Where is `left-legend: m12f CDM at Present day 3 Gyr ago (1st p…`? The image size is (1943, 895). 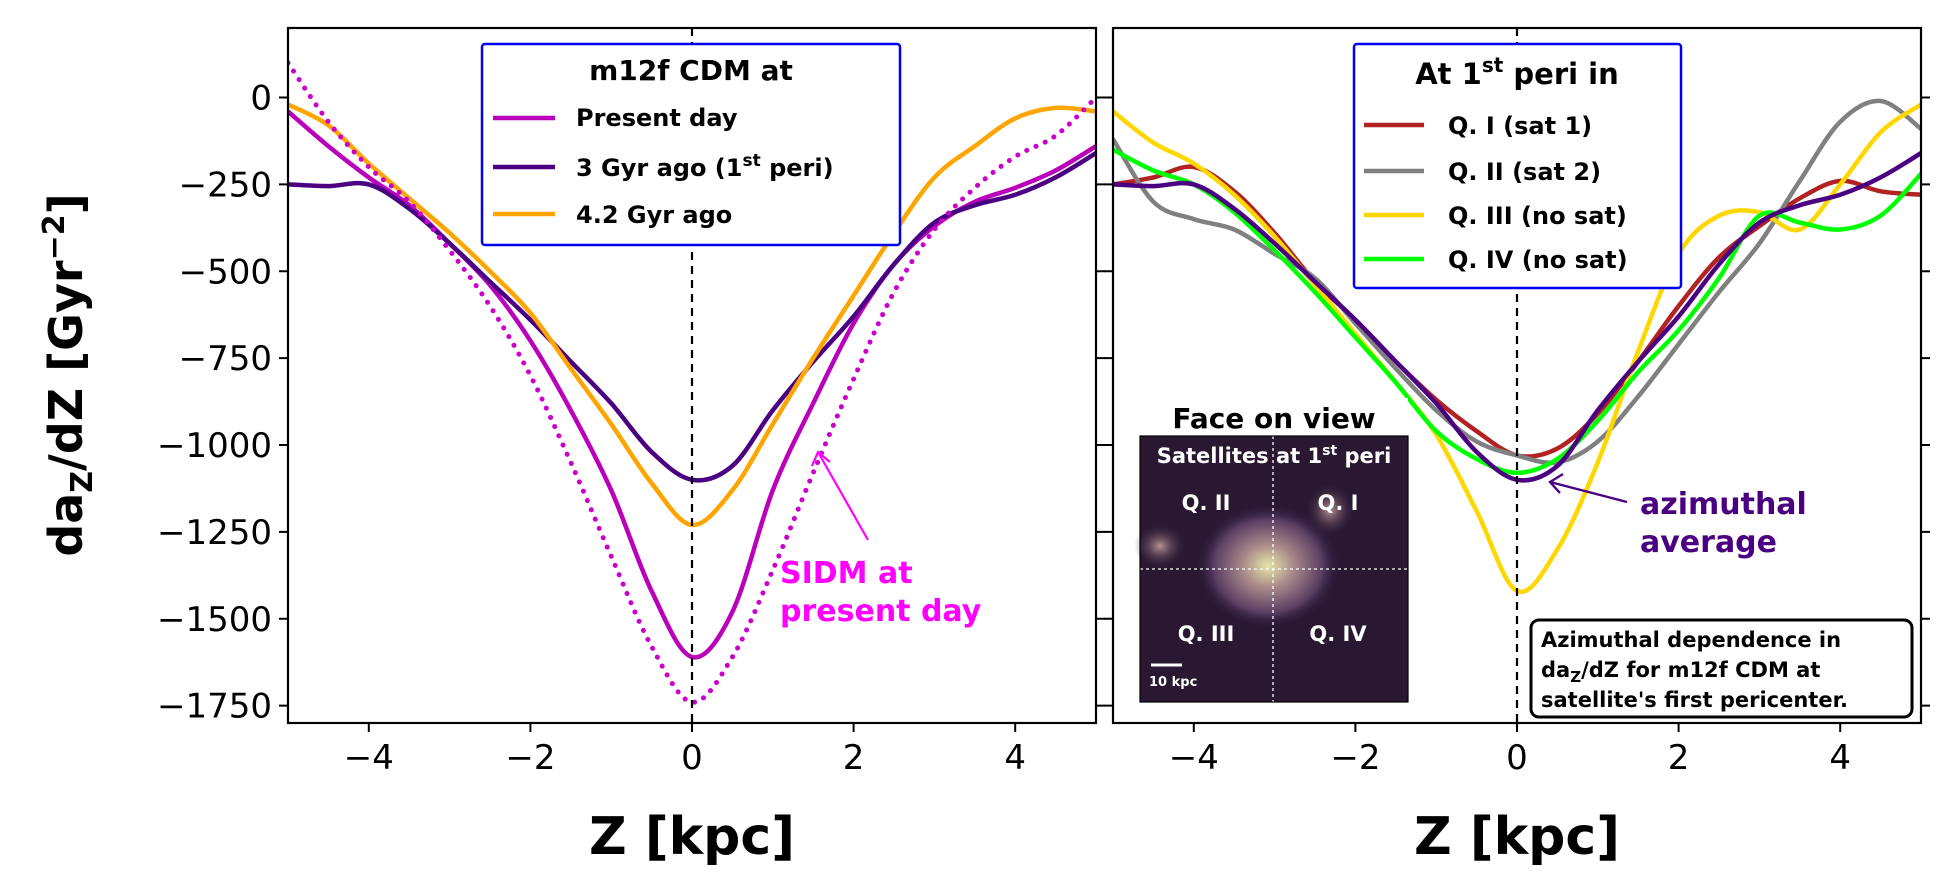
left-legend: m12f CDM at Present day 3 Gyr ago (1st p… is located at coordinates (691, 144).